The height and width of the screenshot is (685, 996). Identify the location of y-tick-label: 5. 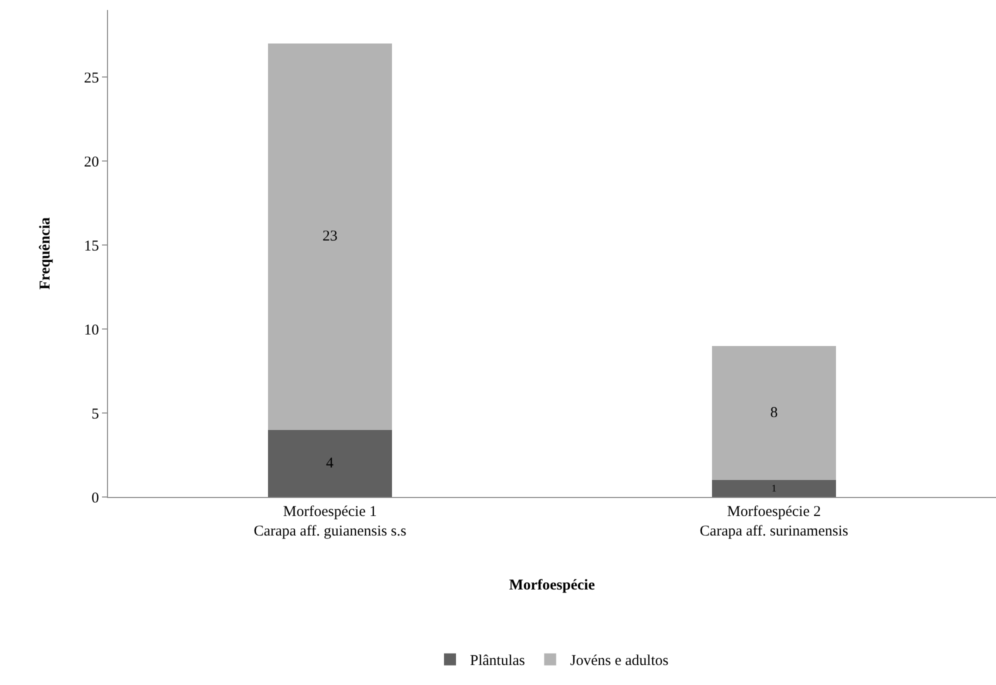
(95, 414).